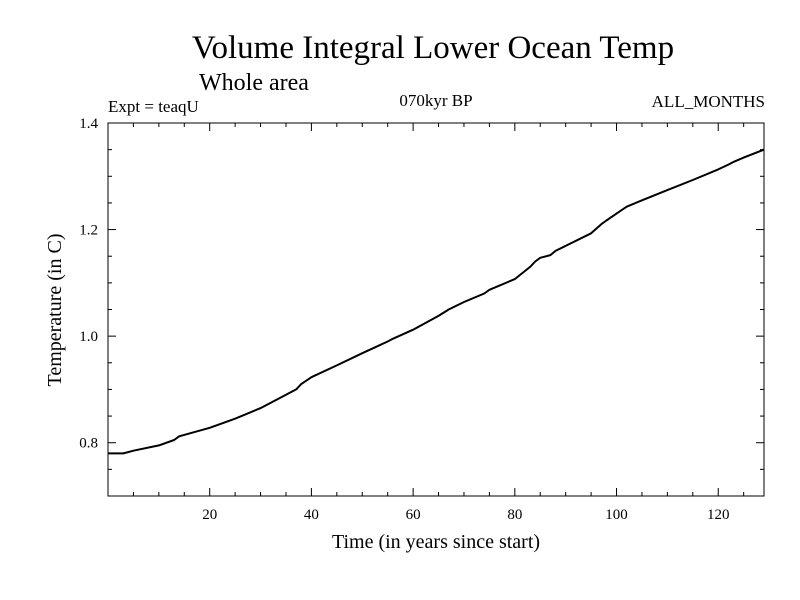 This screenshot has width=800, height=600. Describe the element at coordinates (616, 515) in the screenshot. I see `x-tick-label: 100` at that location.